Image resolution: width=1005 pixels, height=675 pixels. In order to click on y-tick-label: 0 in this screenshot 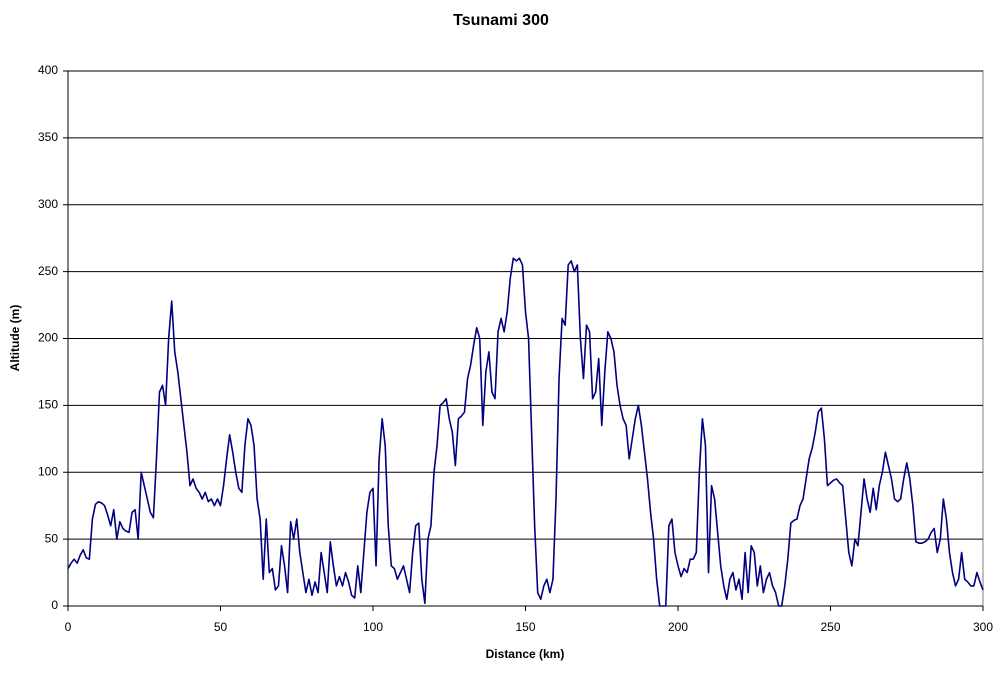, I will do `click(54, 605)`.